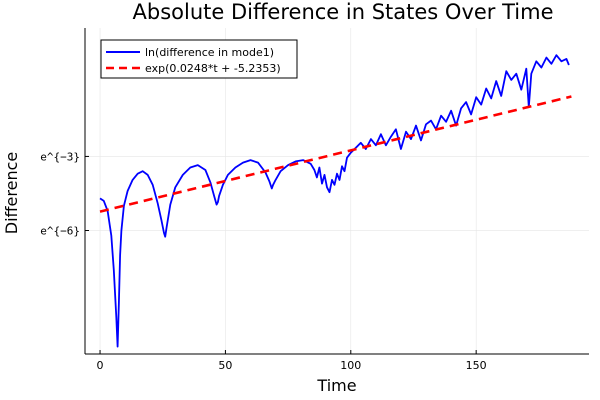 Image resolution: width=600 pixels, height=400 pixels. I want to click on x-tick-label: 0, so click(100, 365).